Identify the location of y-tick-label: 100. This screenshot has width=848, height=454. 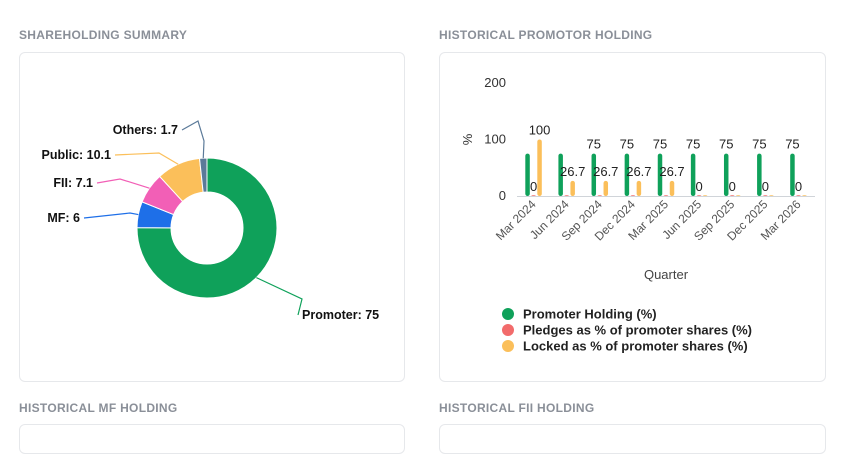
(495, 139).